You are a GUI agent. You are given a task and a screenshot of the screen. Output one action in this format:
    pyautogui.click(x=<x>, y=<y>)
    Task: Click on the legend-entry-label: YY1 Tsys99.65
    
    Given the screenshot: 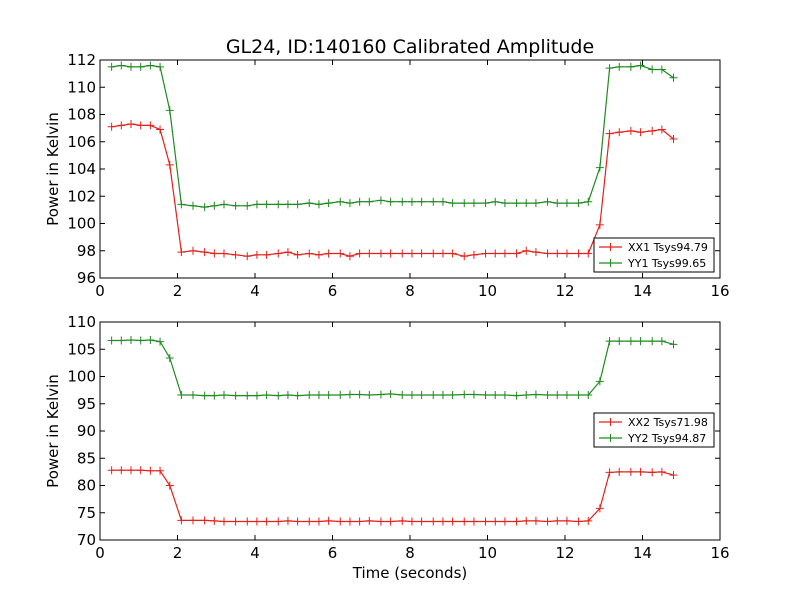 What is the action you would take?
    pyautogui.click(x=666, y=263)
    